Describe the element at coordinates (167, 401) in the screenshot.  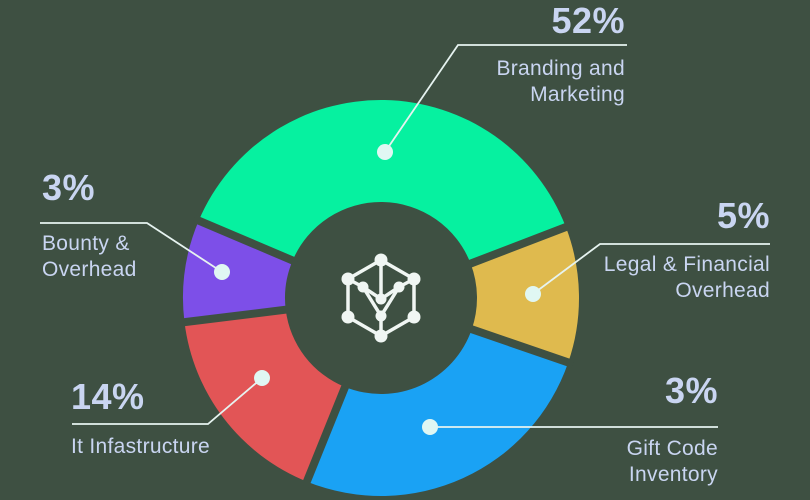
I see `leader-line-it-infastructure` at that location.